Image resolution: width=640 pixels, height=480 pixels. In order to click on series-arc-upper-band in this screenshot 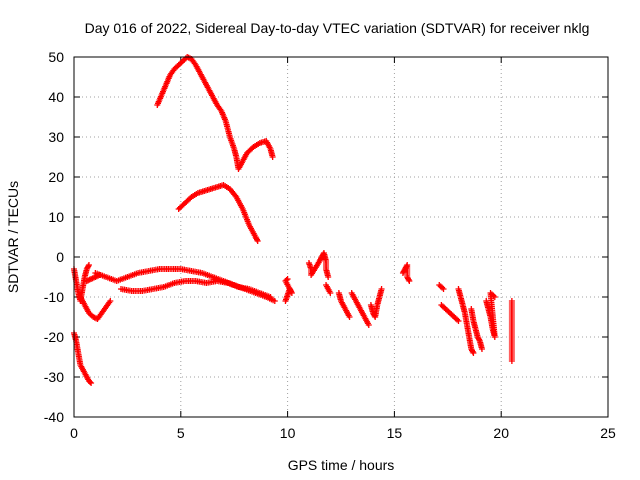, I will do `click(185, 285)`.